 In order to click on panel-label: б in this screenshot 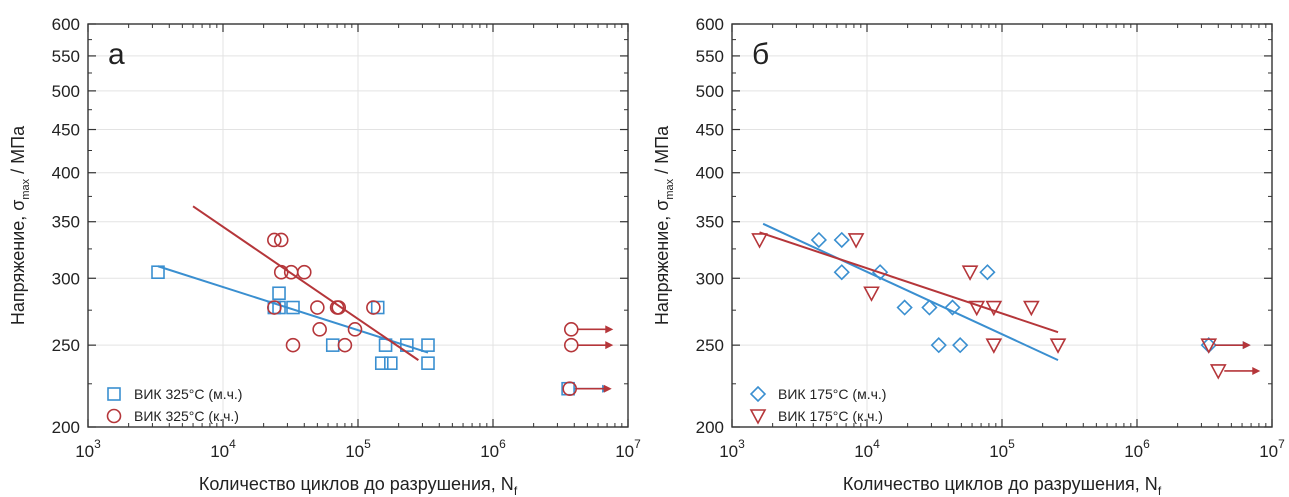, I will do `click(760, 54)`.